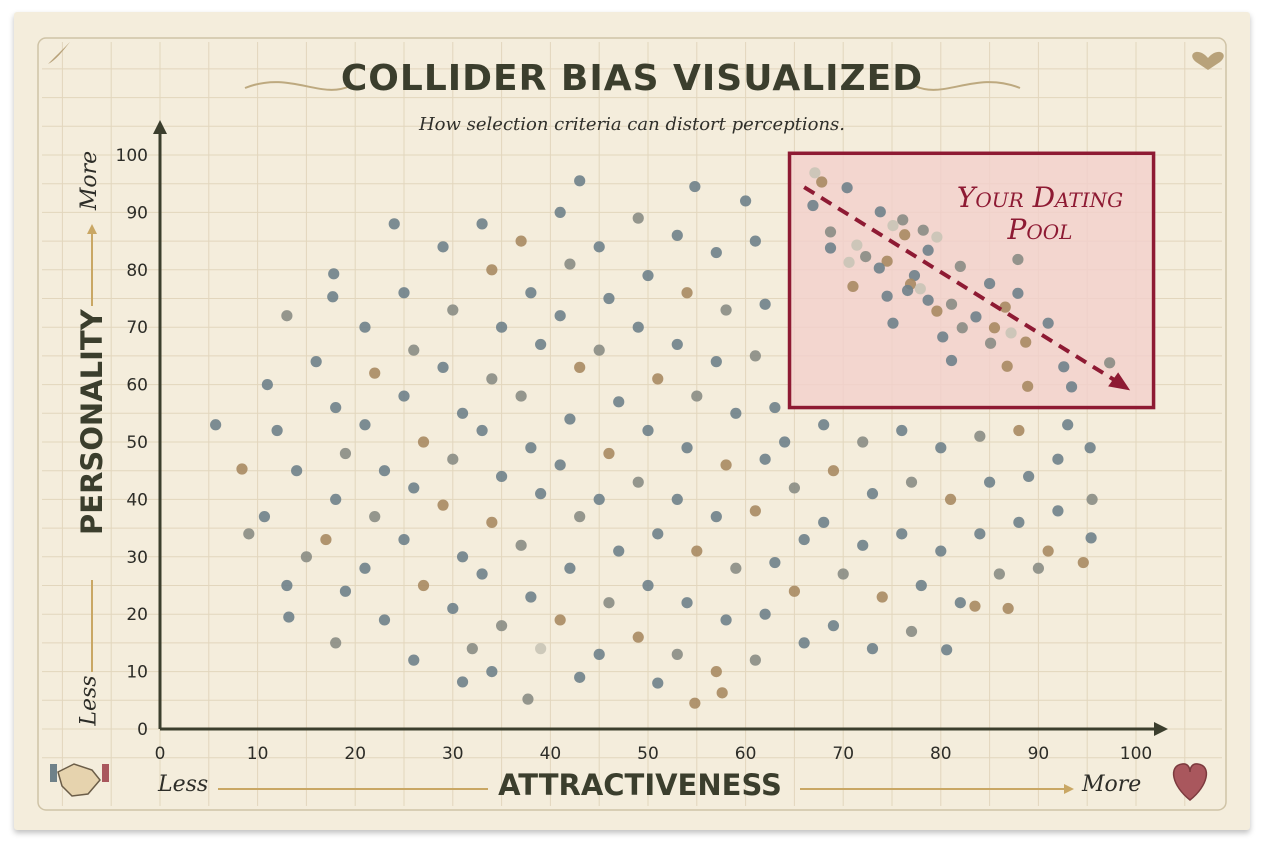 The image size is (1264, 848). What do you see at coordinates (648, 754) in the screenshot?
I see `x-tick-label: 50` at bounding box center [648, 754].